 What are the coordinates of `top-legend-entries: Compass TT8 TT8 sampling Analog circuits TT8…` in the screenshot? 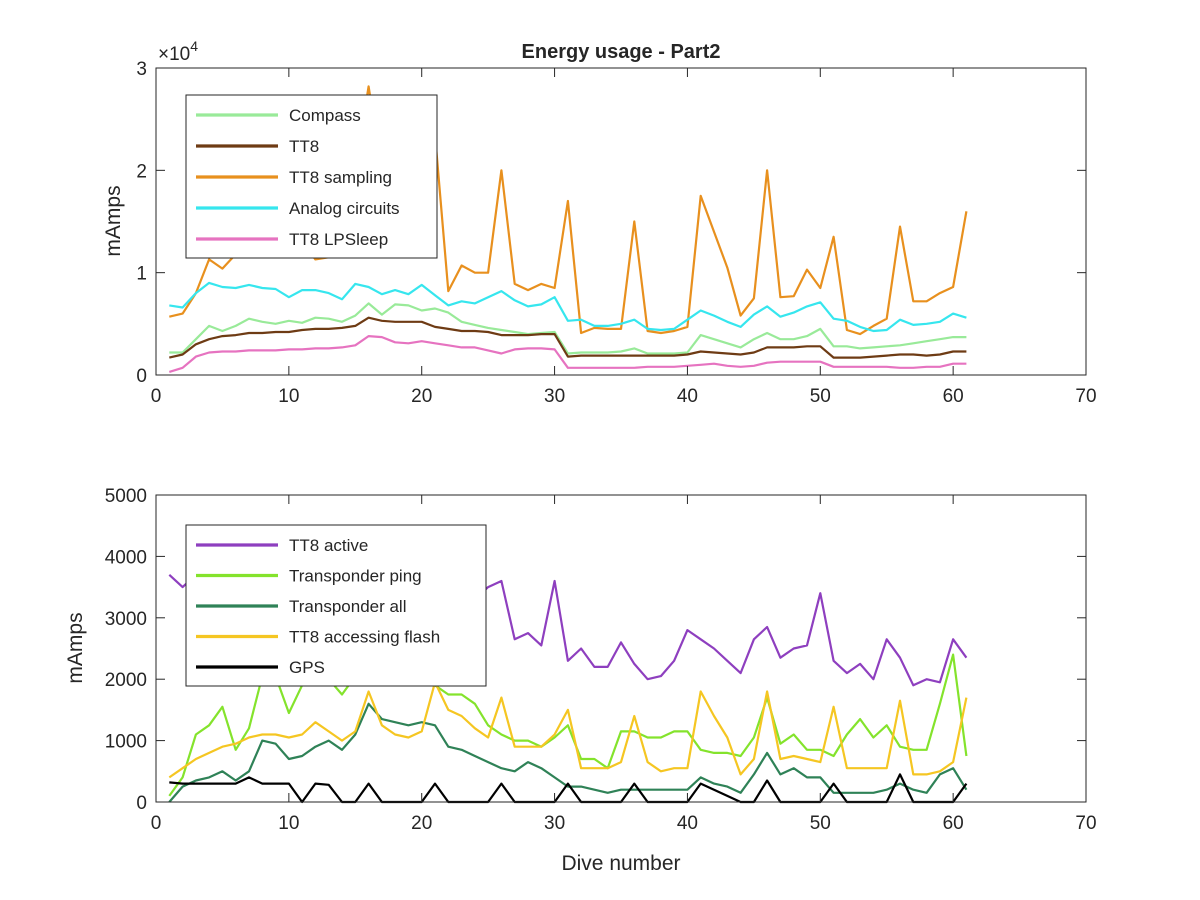 It's located at (298, 177).